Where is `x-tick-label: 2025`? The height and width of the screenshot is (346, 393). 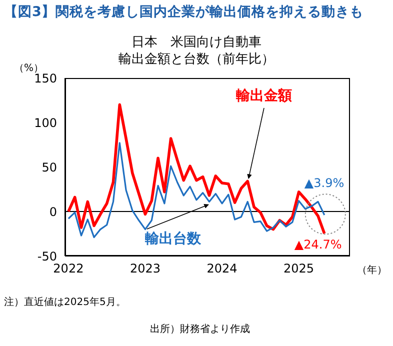 x-tick-label: 2025 is located at coordinates (299, 269).